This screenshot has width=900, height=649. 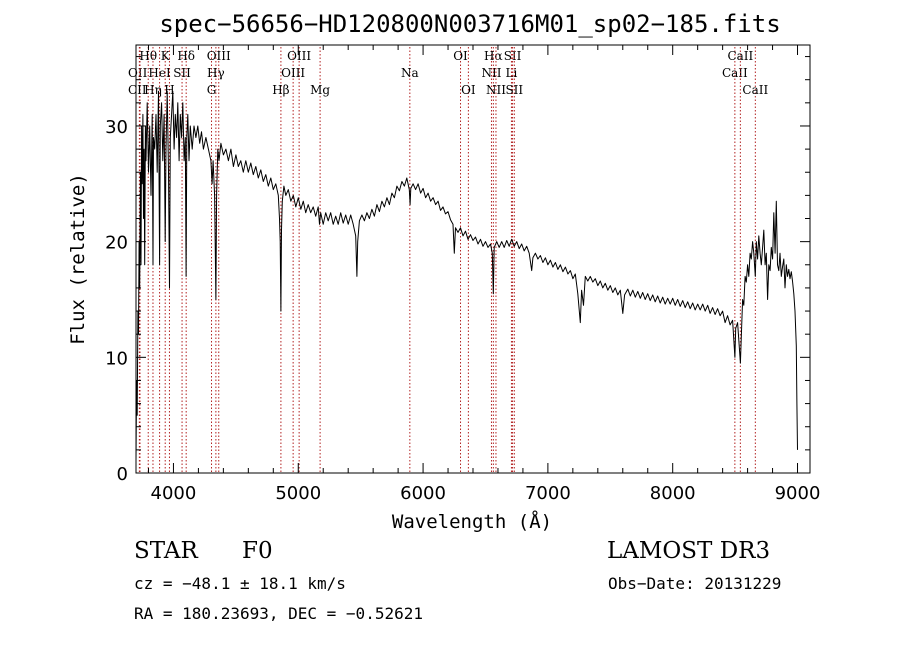 I want to click on ra-dec-coordinates: RA = 180.23693, DEC = −0.52621, so click(x=278, y=613).